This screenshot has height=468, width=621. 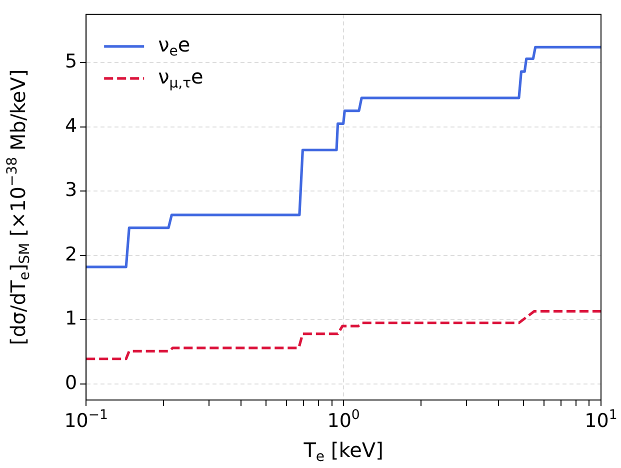 I want to click on y-tick-label: 4, so click(x=71, y=125).